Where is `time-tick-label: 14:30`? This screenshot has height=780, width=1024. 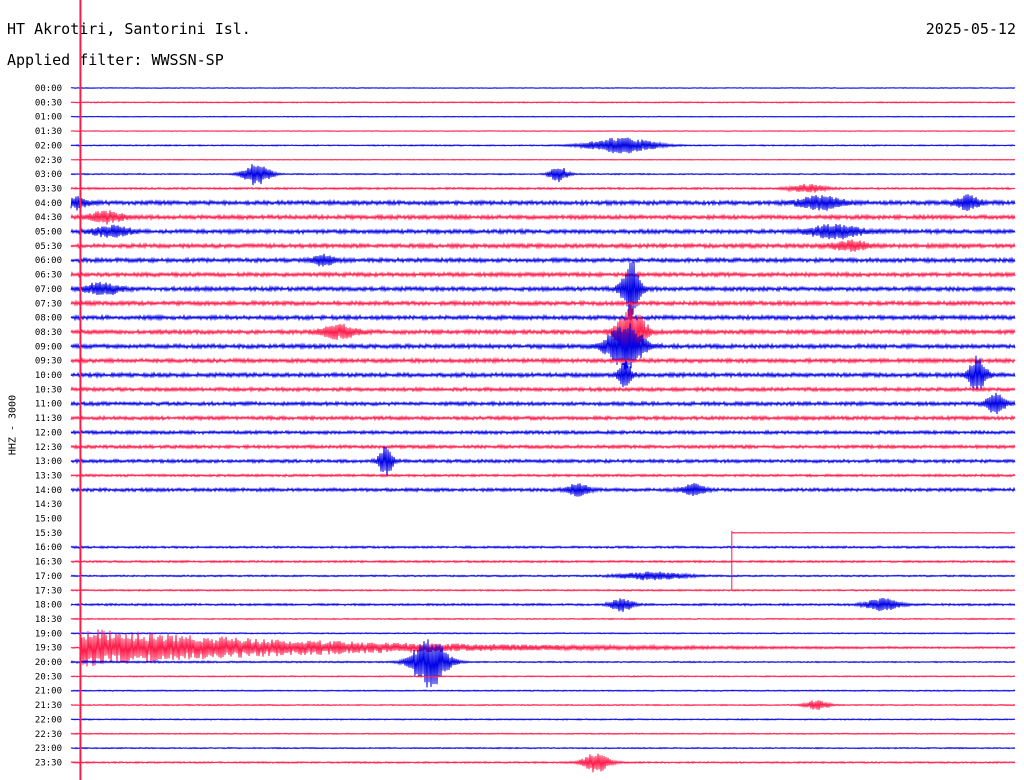 time-tick-label: 14:30 is located at coordinates (48, 505).